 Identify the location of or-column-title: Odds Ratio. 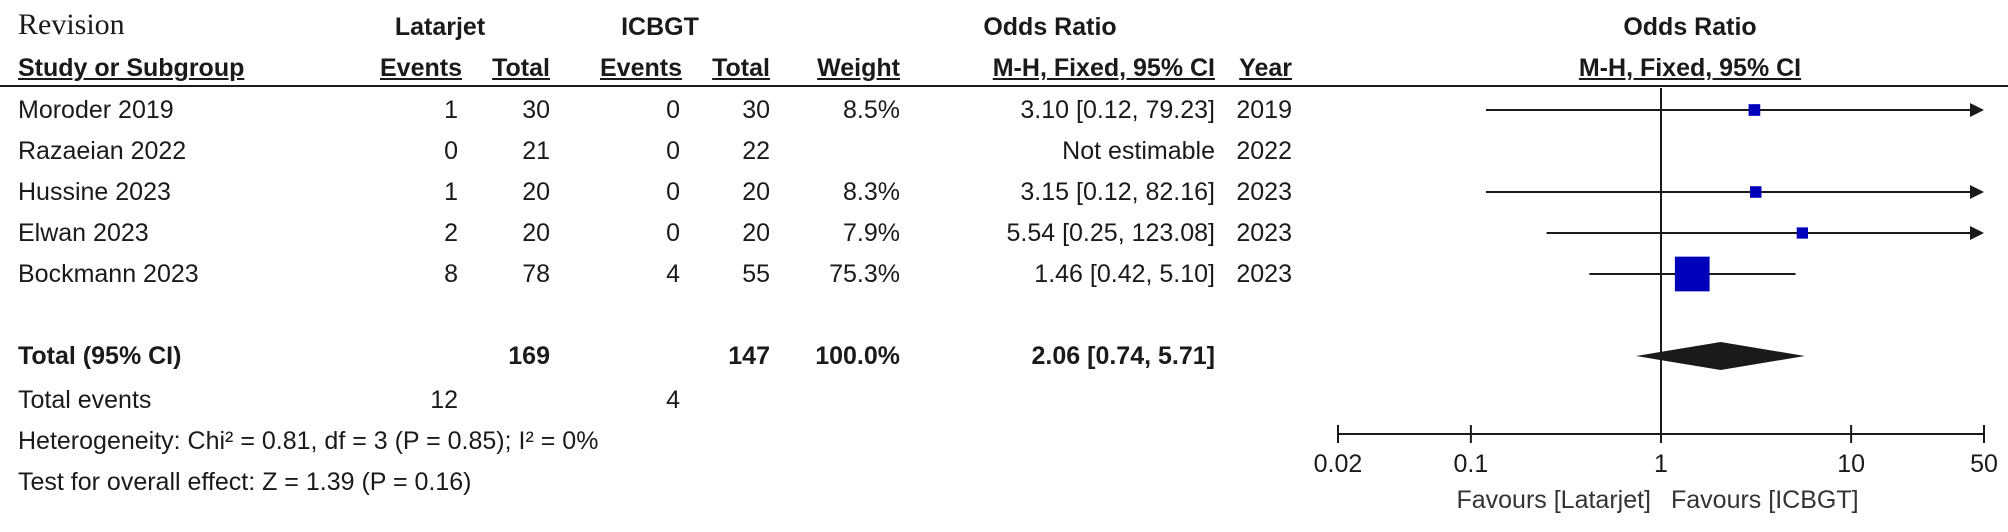
(1050, 27).